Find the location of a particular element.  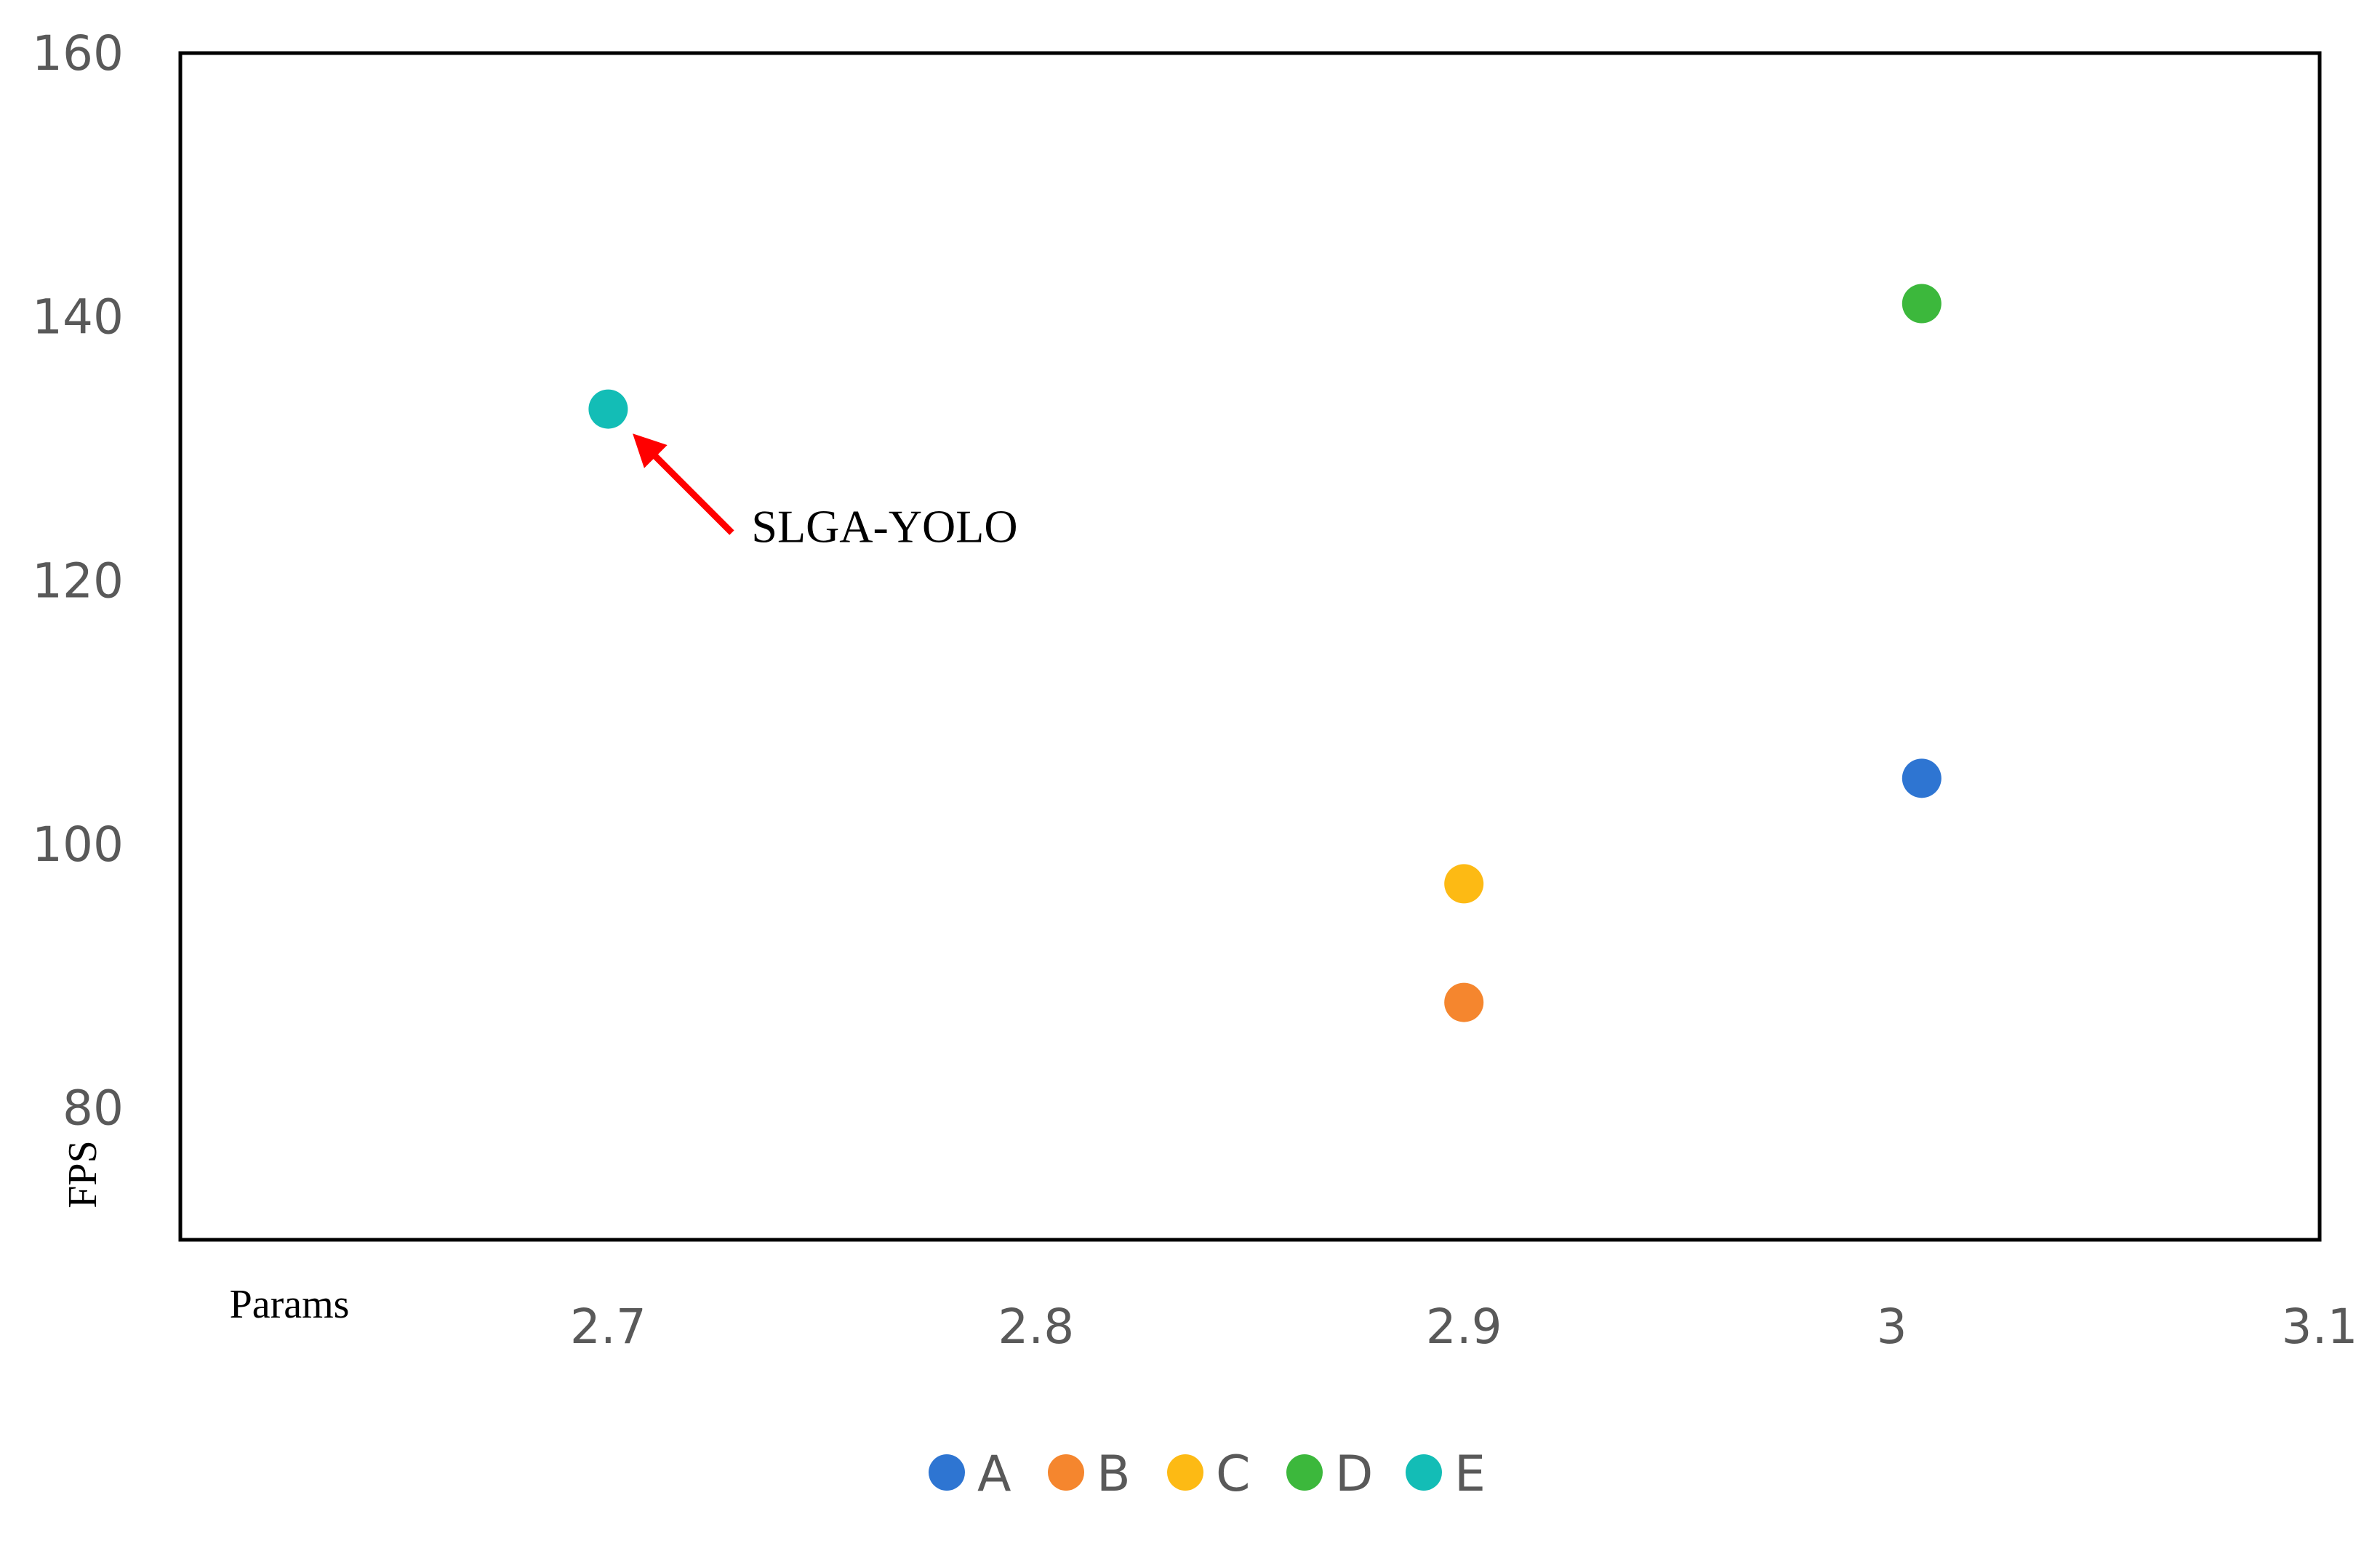

annotations: SLGA-YOLO is located at coordinates (825, 493).